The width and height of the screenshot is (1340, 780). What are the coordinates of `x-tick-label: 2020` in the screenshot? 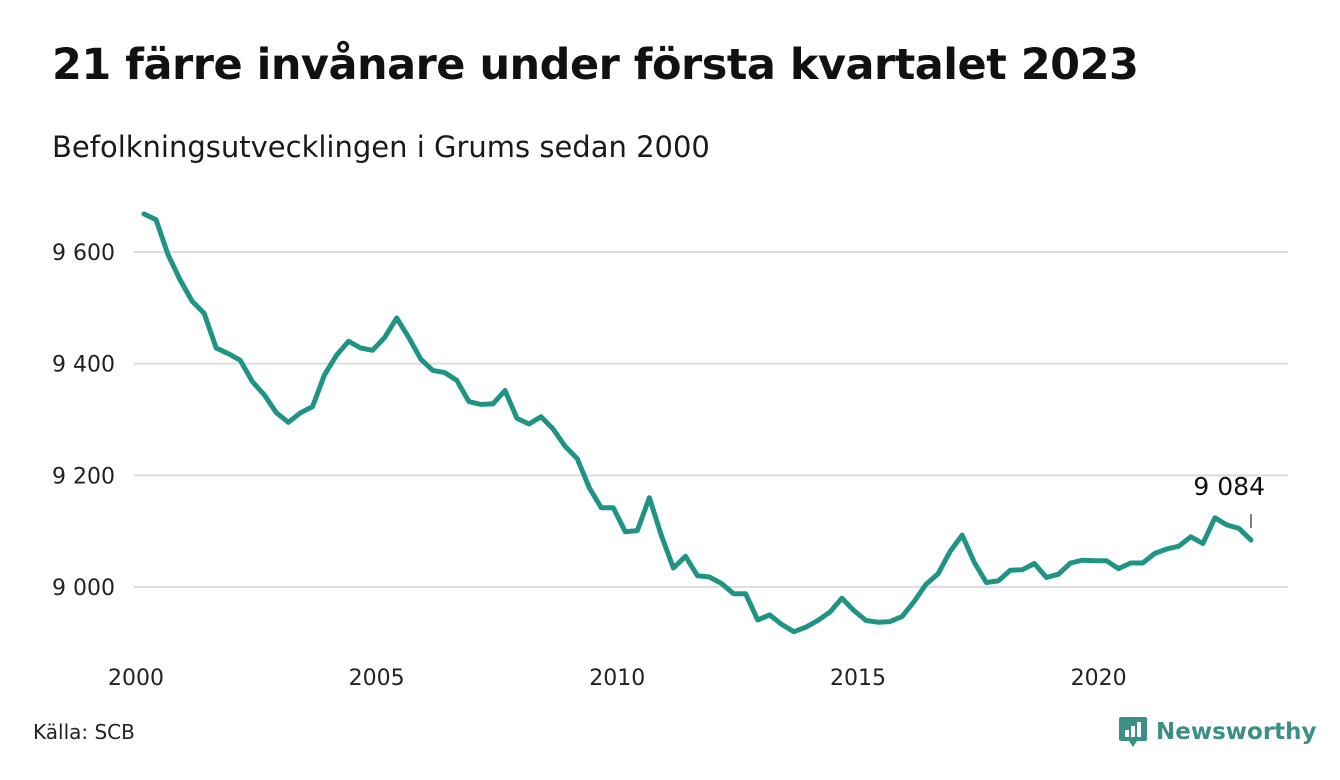 It's located at (1099, 678).